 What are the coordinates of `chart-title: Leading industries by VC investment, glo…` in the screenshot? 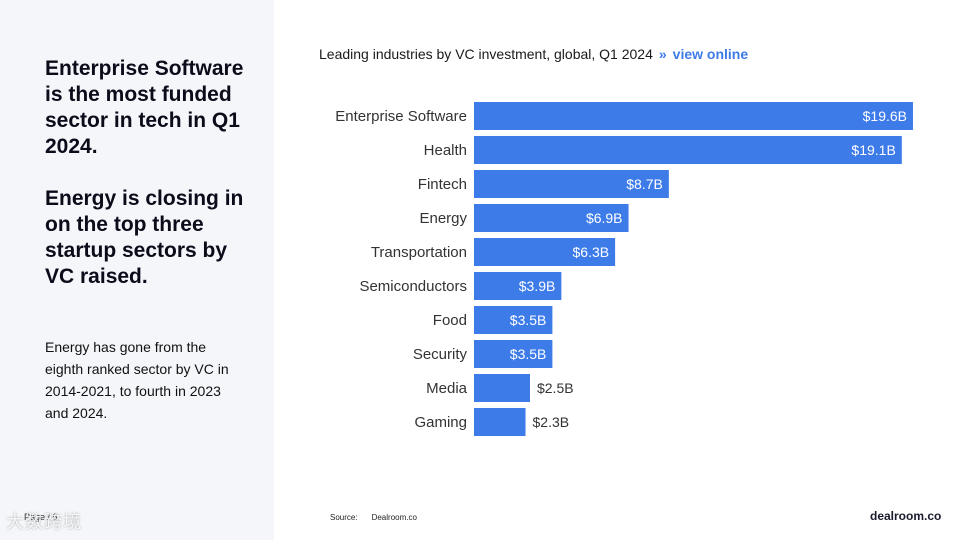 It's located at (533, 54).